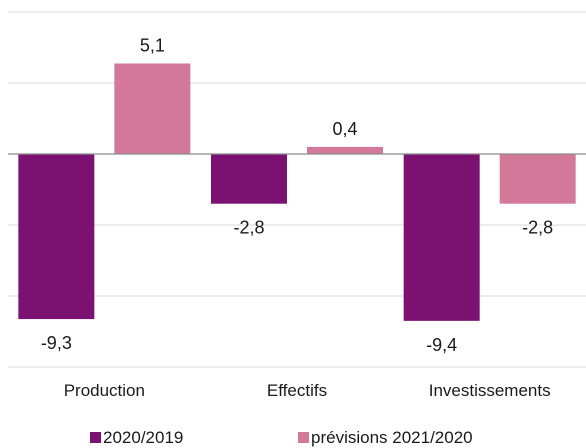 The image size is (586, 448). I want to click on legend-item: 2020/2019, so click(136, 437).